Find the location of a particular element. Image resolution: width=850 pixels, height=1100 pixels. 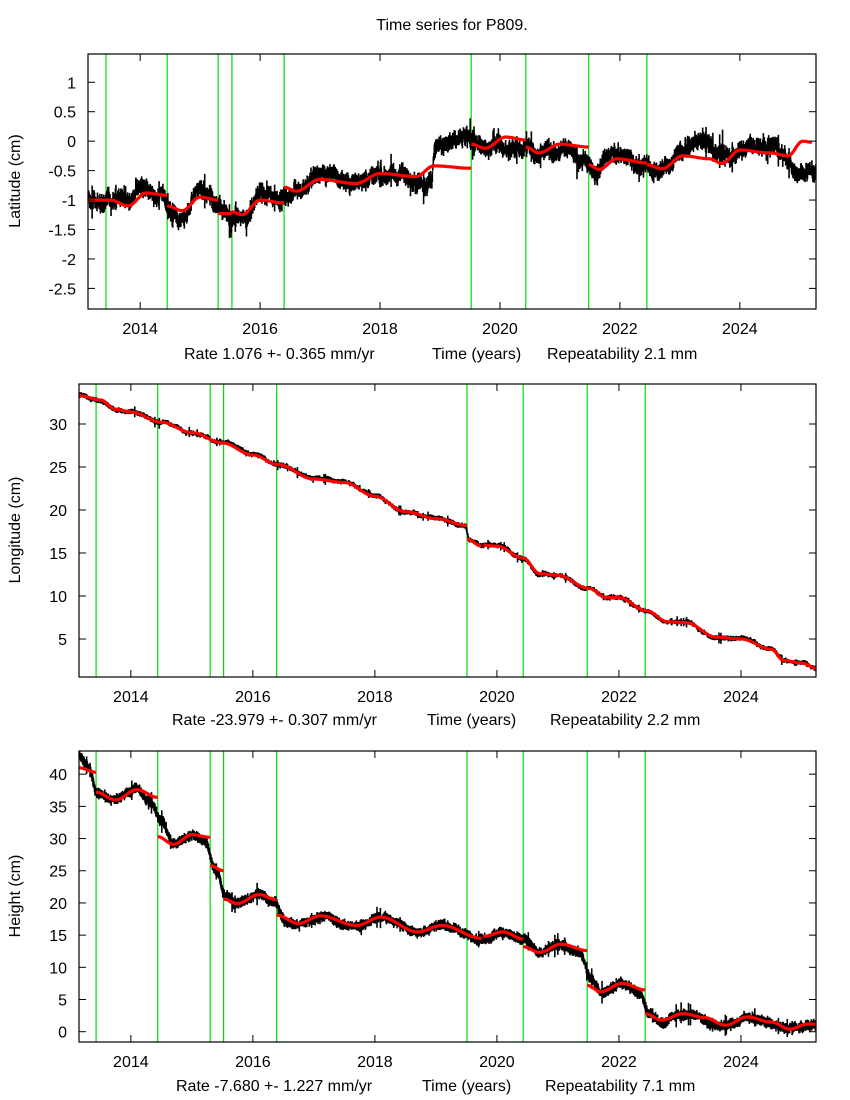

longitude-repeatability-label: Repeatability 2.2 mm is located at coordinates (625, 720).